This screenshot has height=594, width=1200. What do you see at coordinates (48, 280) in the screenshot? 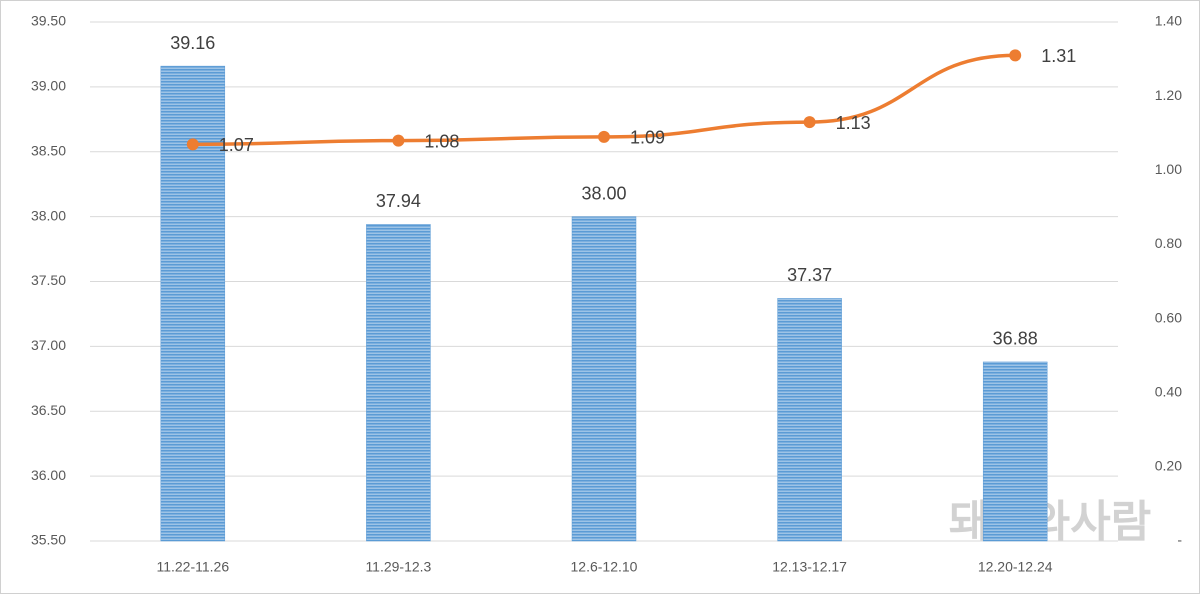
I see `y-tick-label: 37.50` at bounding box center [48, 280].